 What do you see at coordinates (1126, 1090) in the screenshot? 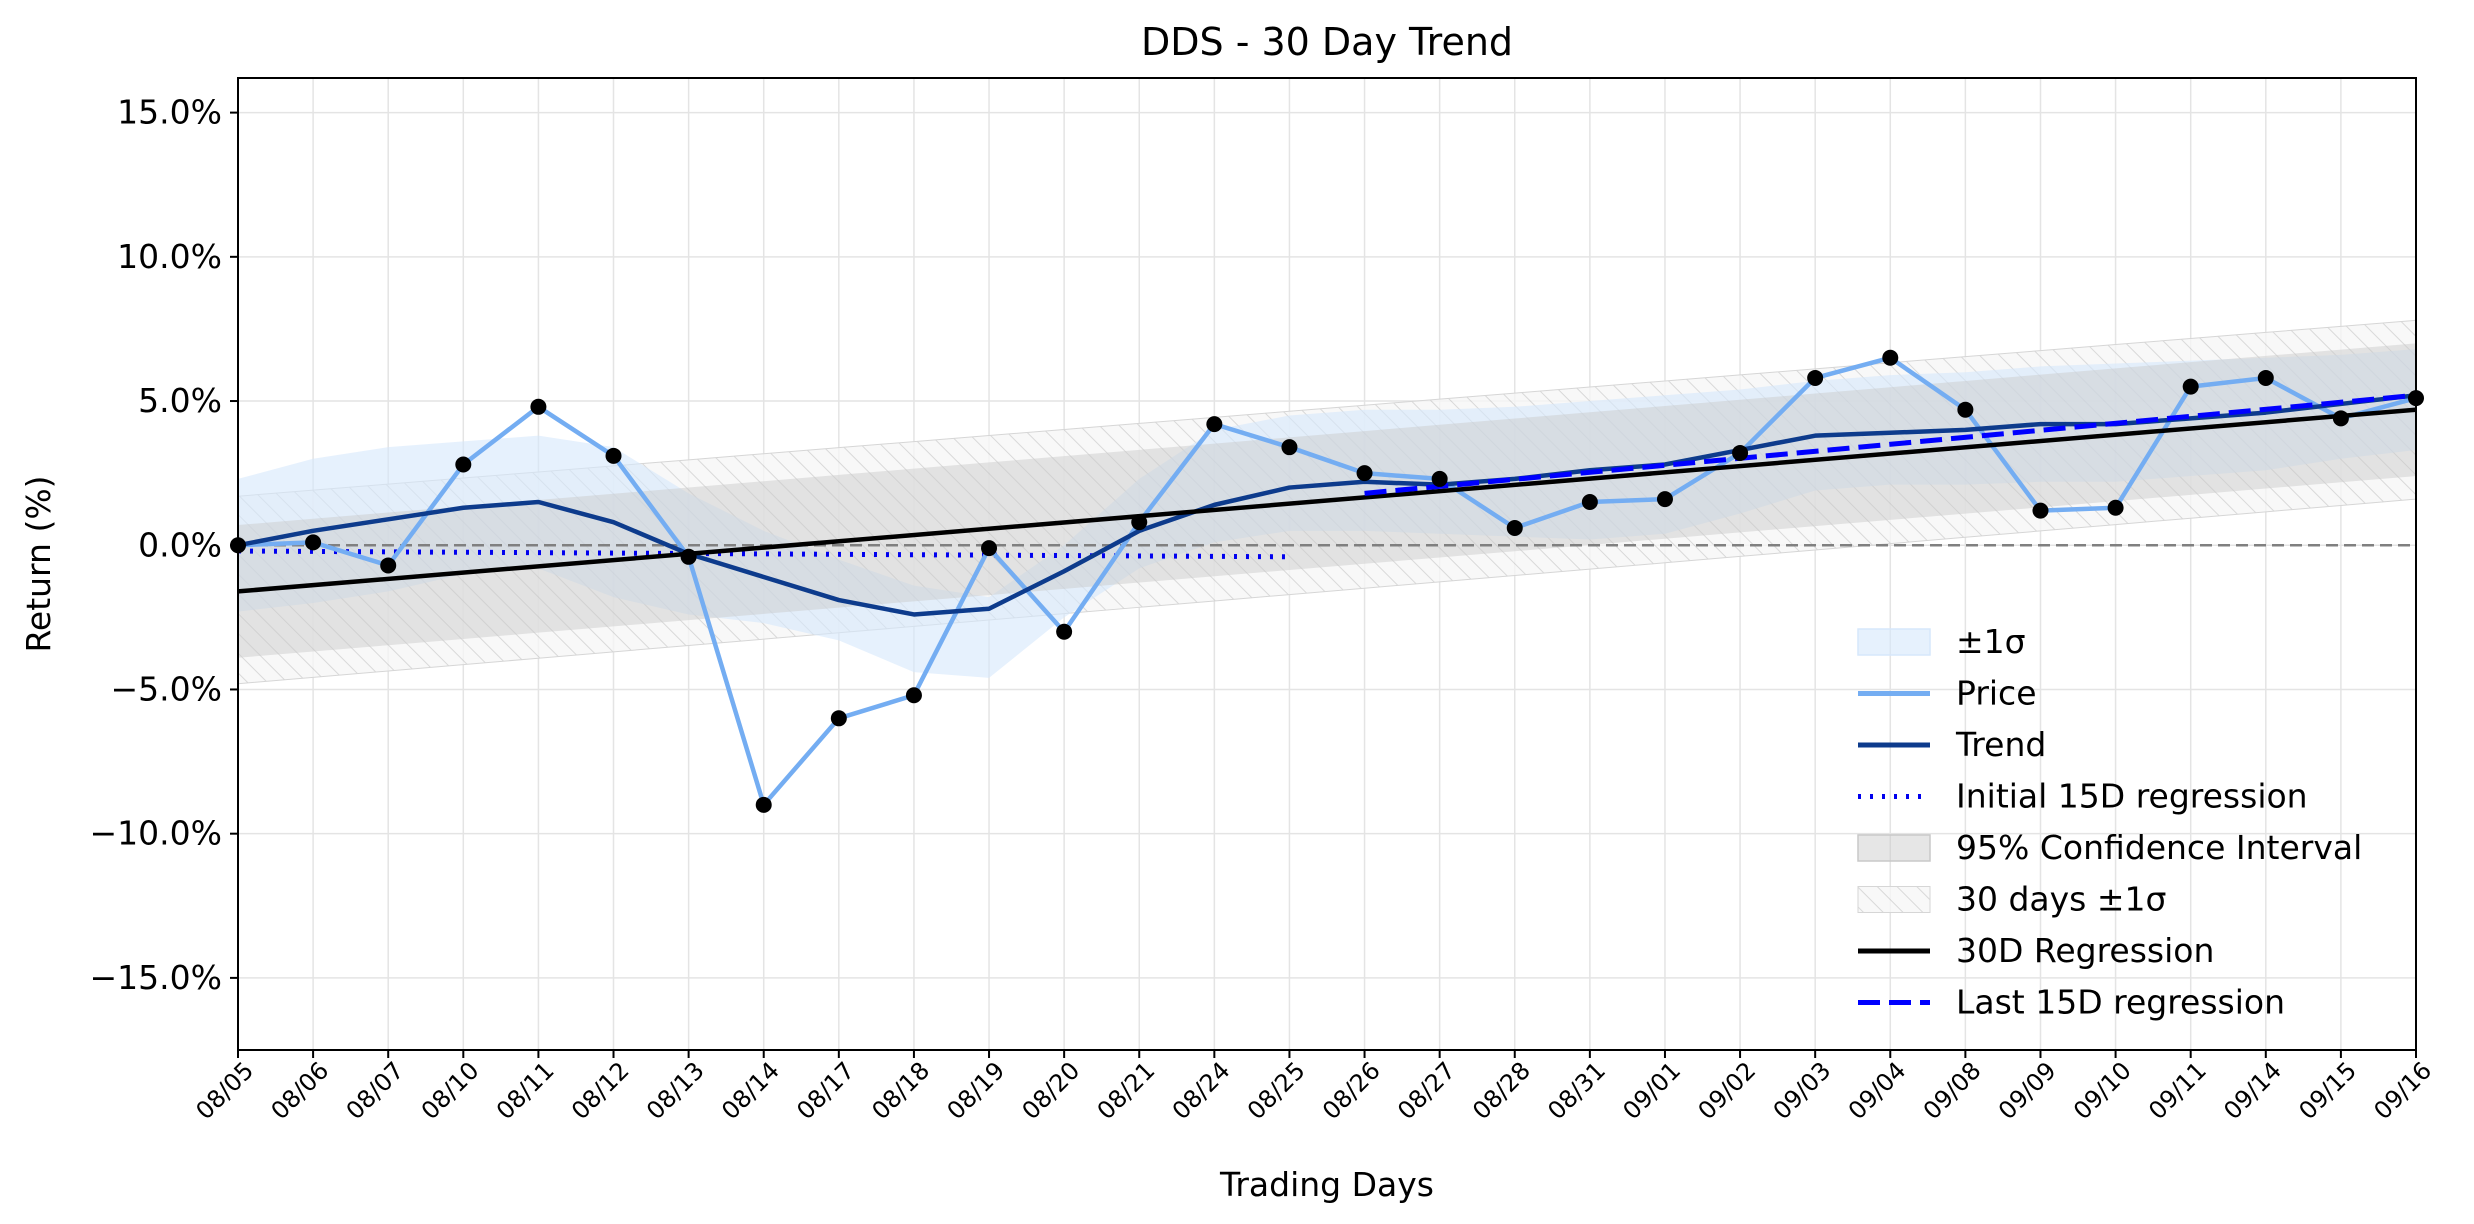
I see `x-tick-label: 08/21` at bounding box center [1126, 1090].